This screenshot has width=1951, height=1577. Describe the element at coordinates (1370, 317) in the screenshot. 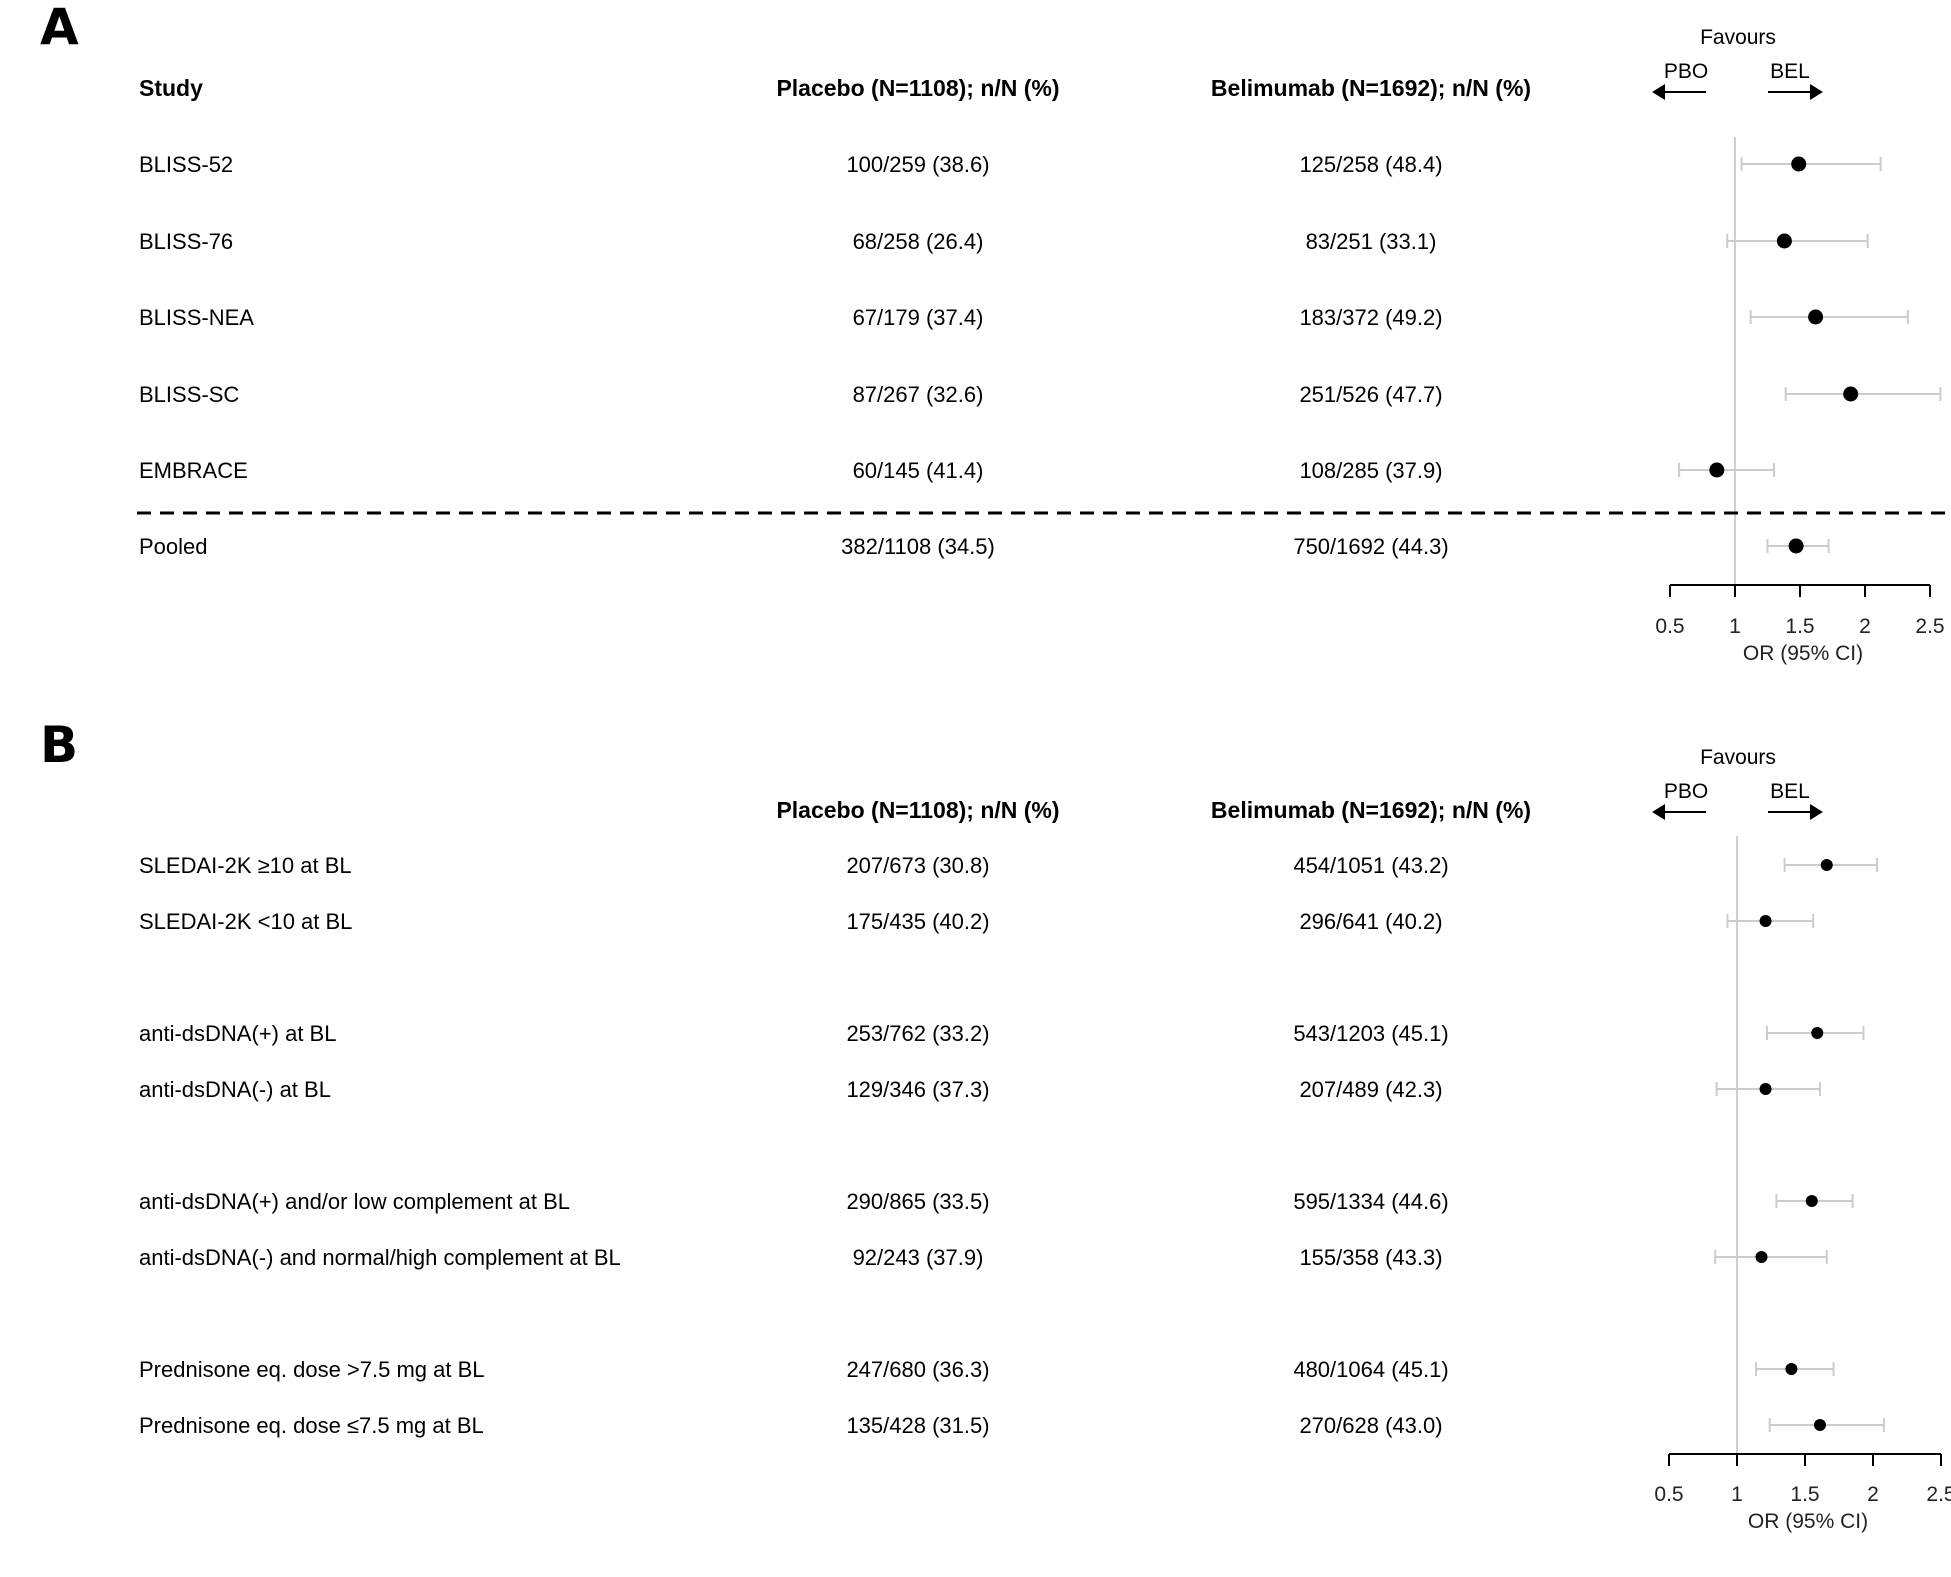

I see `belimumab-value: 183/372 (49.2)` at that location.